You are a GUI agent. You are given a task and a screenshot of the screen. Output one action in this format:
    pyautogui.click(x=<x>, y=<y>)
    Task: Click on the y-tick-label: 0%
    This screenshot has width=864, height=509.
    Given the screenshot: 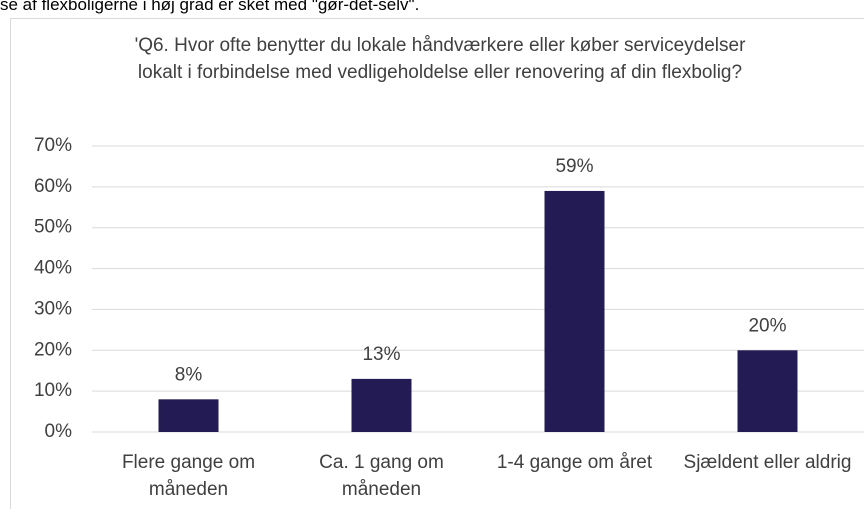 What is the action you would take?
    pyautogui.click(x=59, y=431)
    